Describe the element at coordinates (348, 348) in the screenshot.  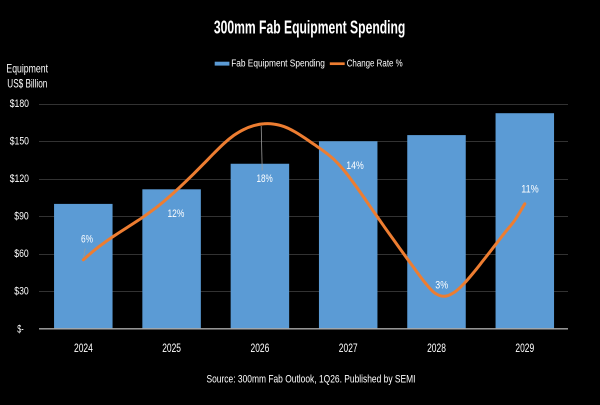
I see `svg-text: 2027` at that location.